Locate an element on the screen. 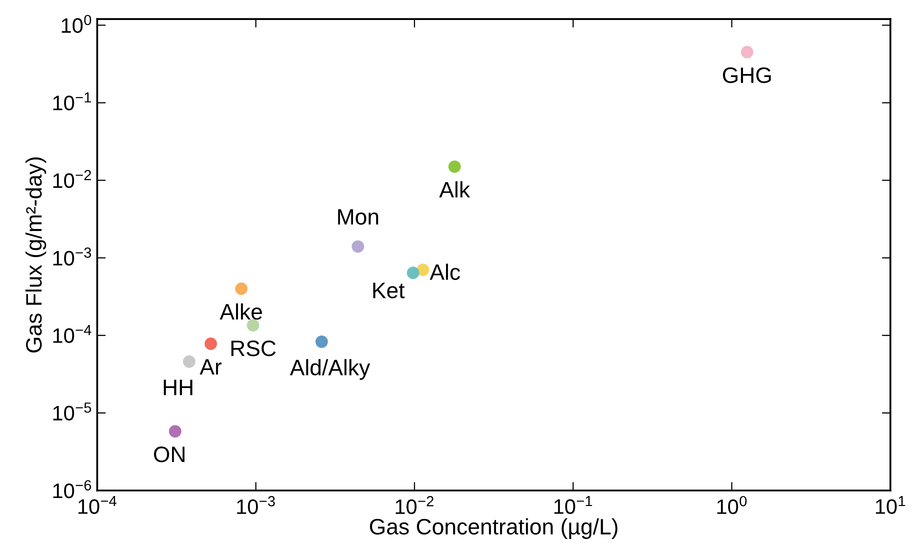 This screenshot has height=545, width=917. annotation: Ald/Alky is located at coordinates (330, 369).